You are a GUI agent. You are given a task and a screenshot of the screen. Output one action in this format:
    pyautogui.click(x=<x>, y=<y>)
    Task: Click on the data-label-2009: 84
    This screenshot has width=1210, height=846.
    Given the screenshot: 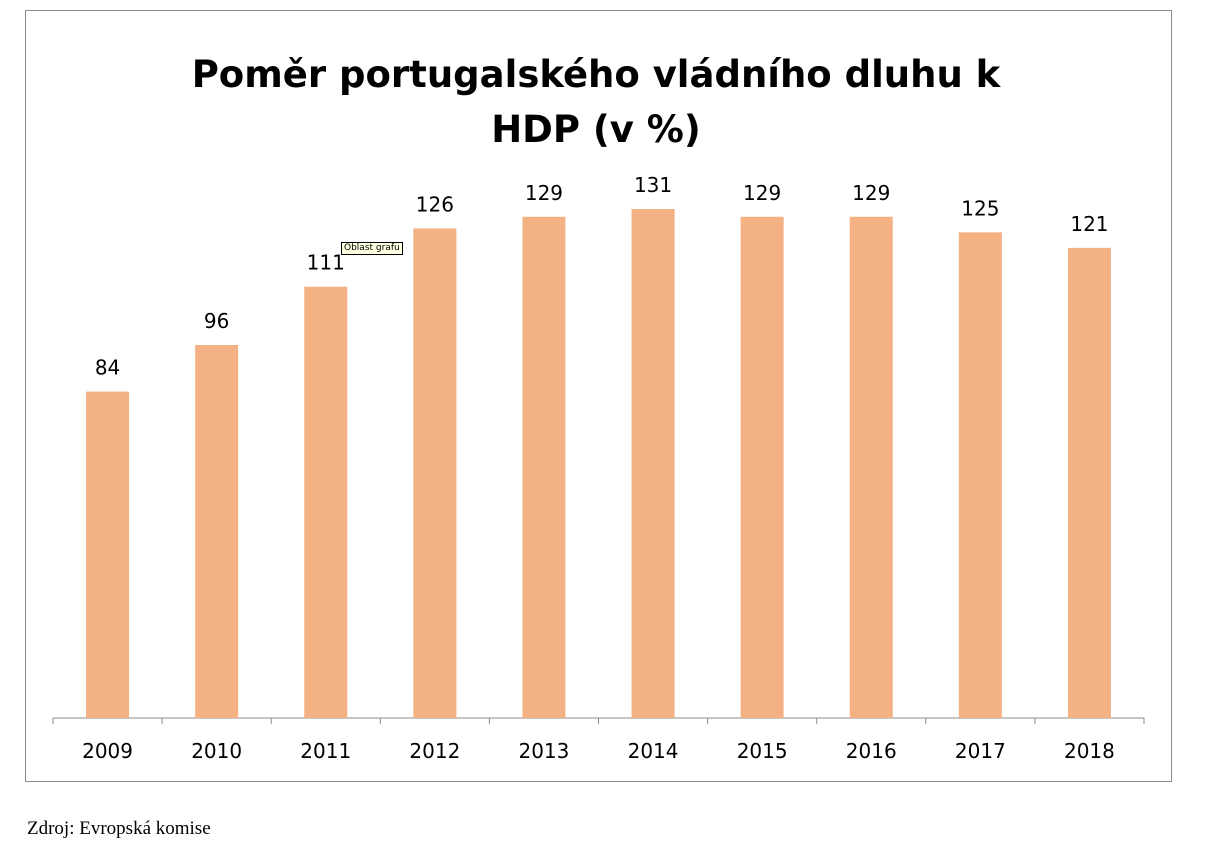 What is the action you would take?
    pyautogui.click(x=107, y=368)
    